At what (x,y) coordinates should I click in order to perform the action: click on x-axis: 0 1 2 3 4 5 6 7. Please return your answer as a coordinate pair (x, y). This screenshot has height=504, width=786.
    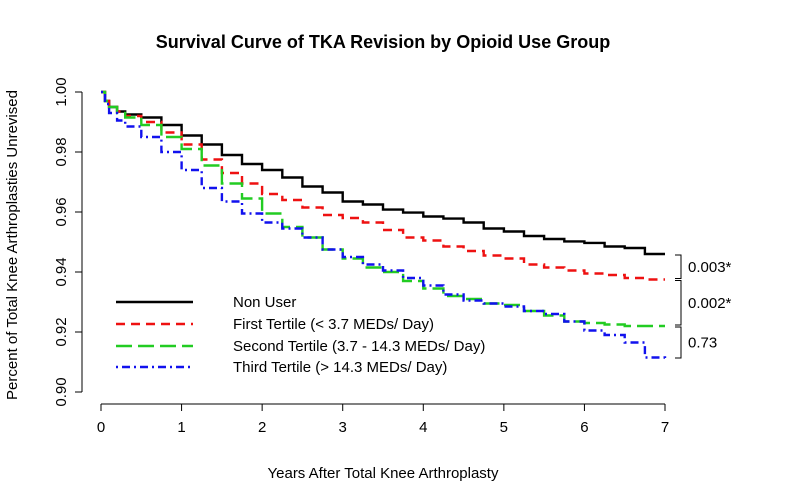
    Looking at the image, I should click on (383, 419).